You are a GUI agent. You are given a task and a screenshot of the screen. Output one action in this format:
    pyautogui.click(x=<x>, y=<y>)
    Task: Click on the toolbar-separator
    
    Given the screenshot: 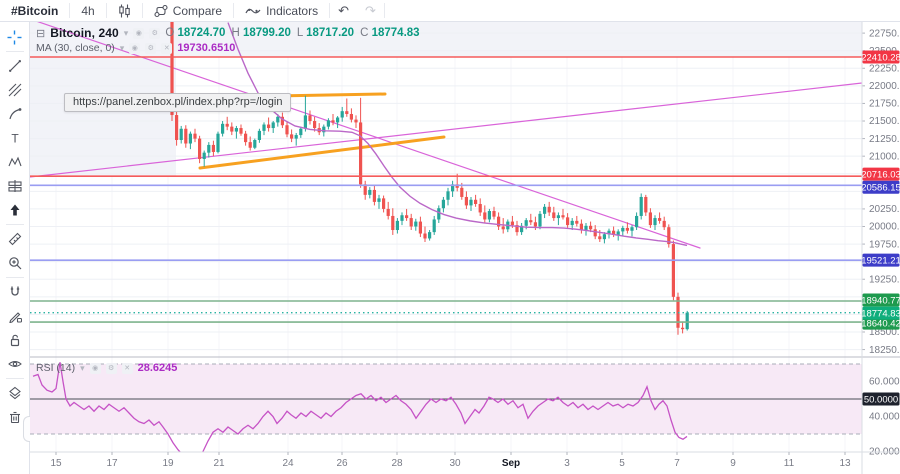 What is the action you would take?
    pyautogui.click(x=142, y=10)
    